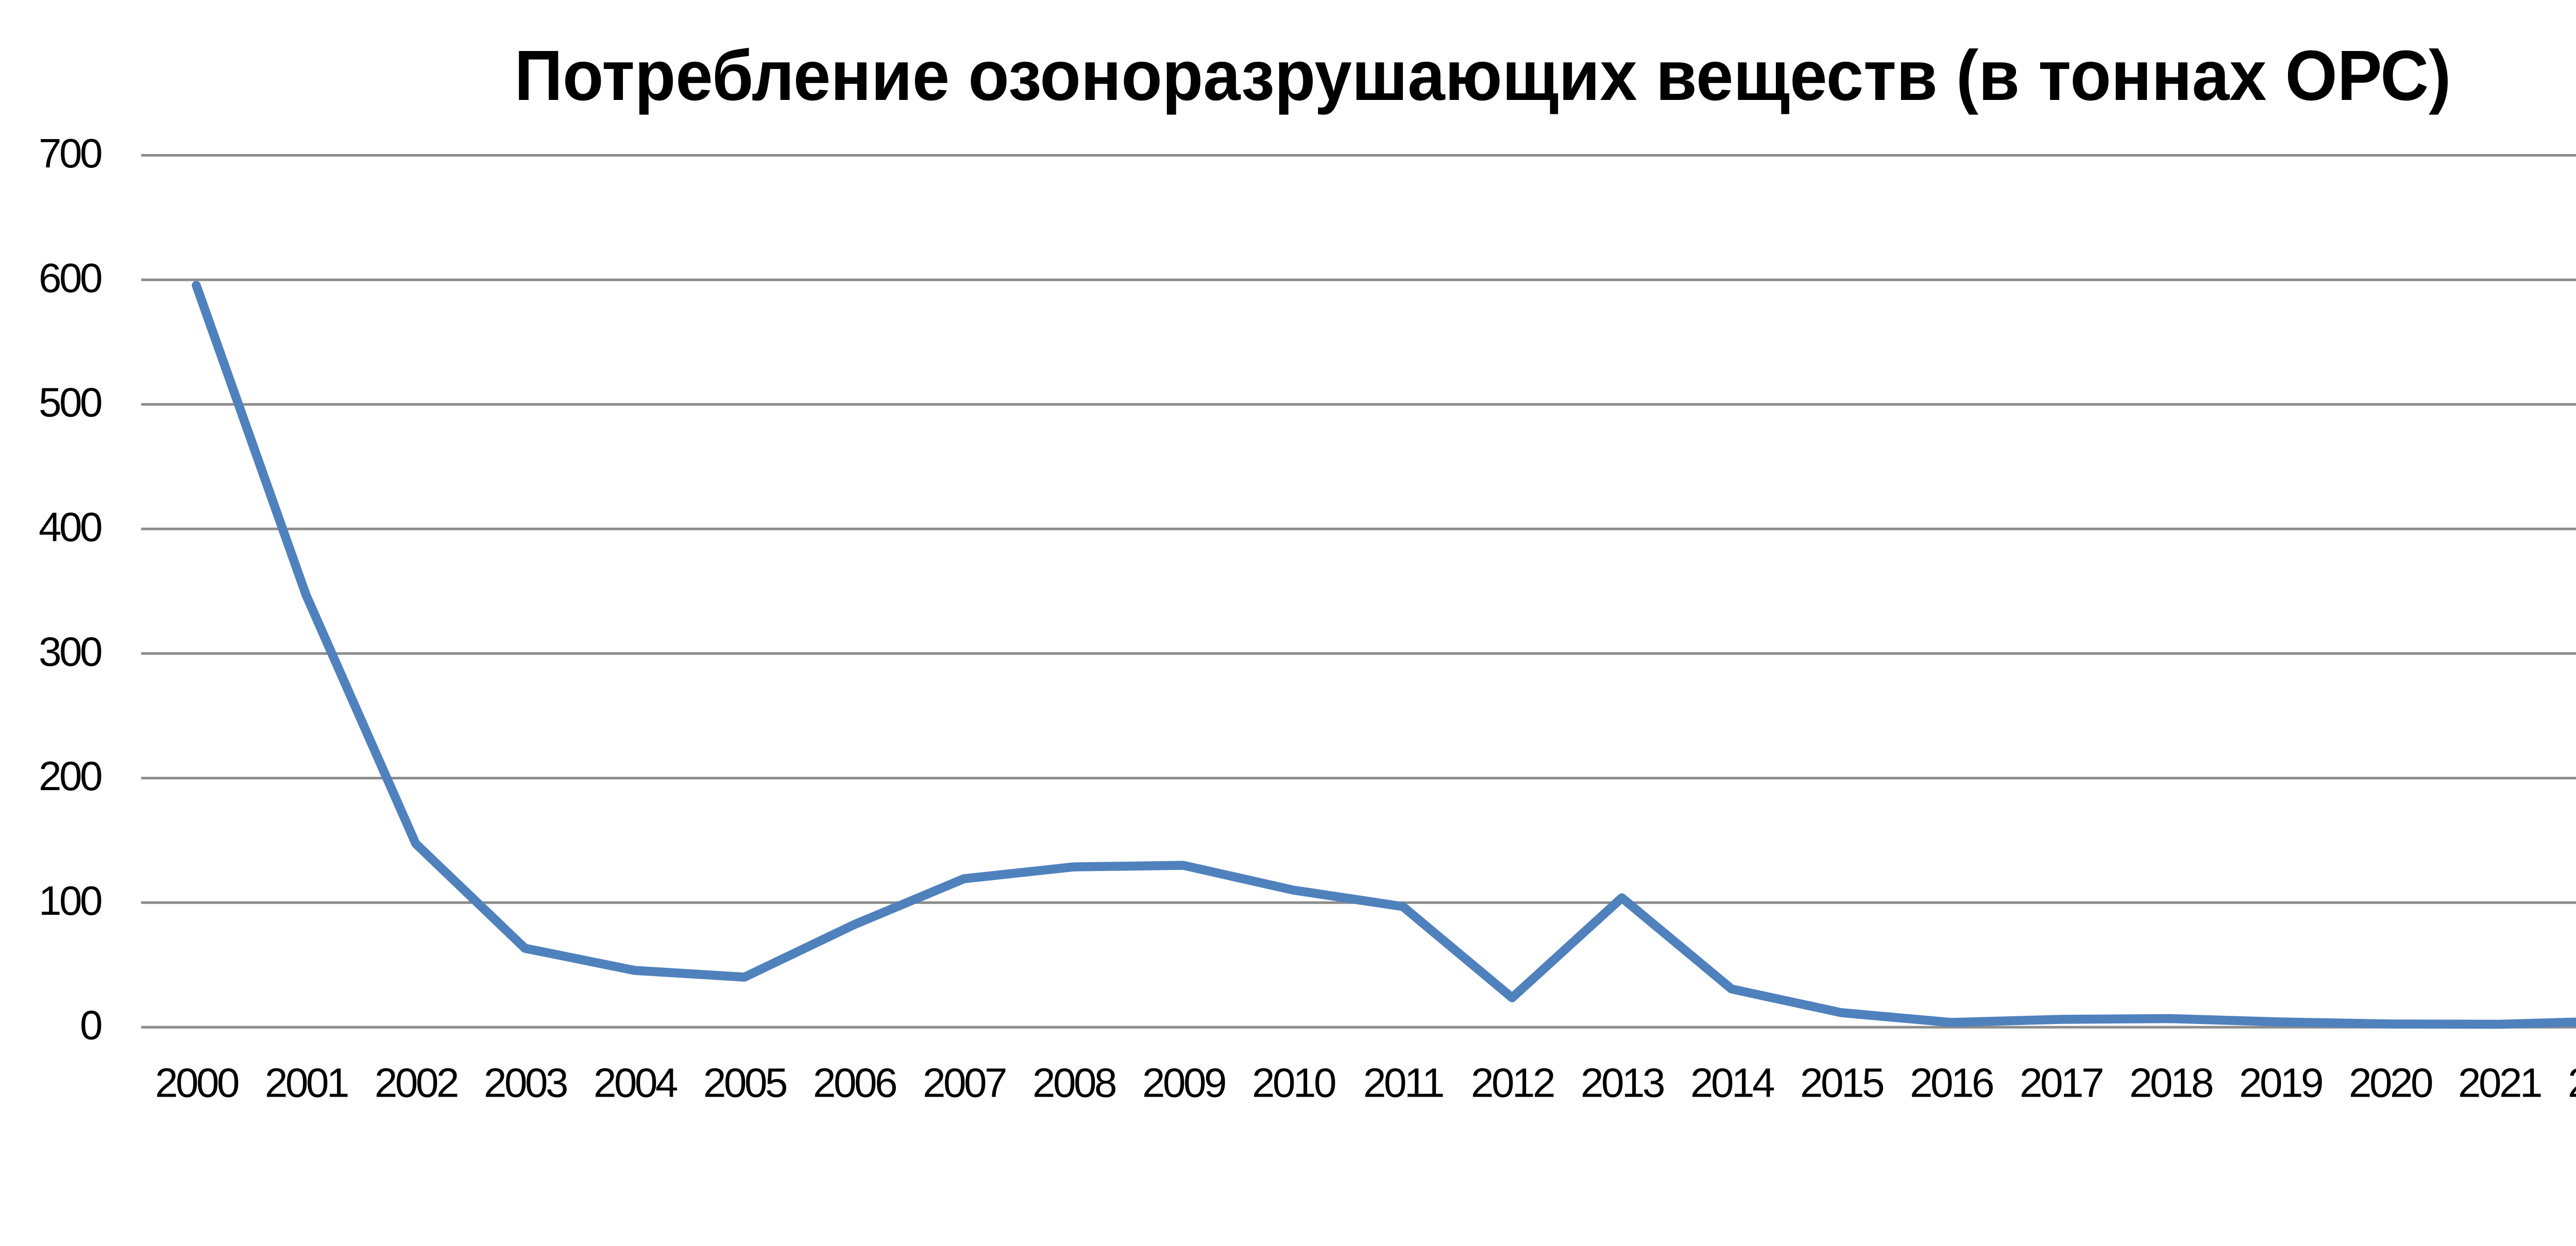 The image size is (2576, 1246). What do you see at coordinates (70, 776) in the screenshot?
I see `svg-text: 200` at bounding box center [70, 776].